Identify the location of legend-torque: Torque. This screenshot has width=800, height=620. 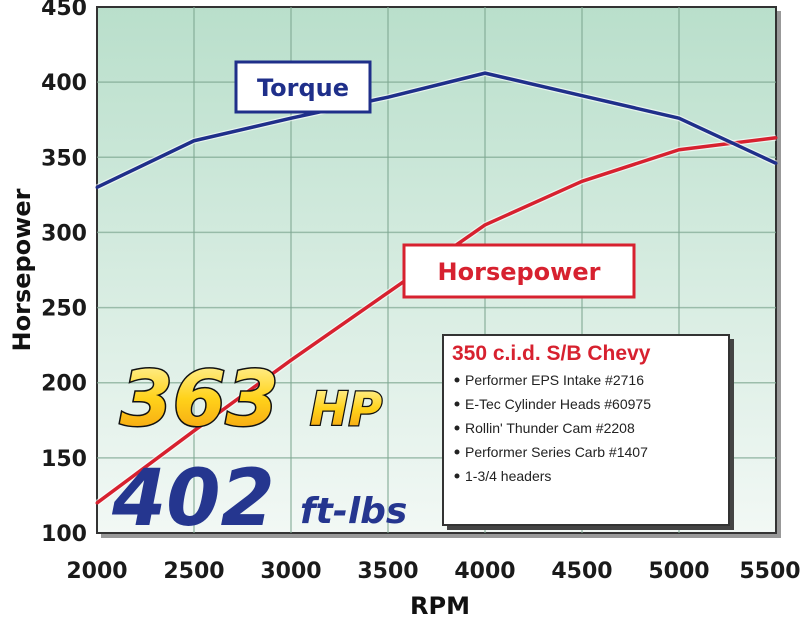
(303, 87).